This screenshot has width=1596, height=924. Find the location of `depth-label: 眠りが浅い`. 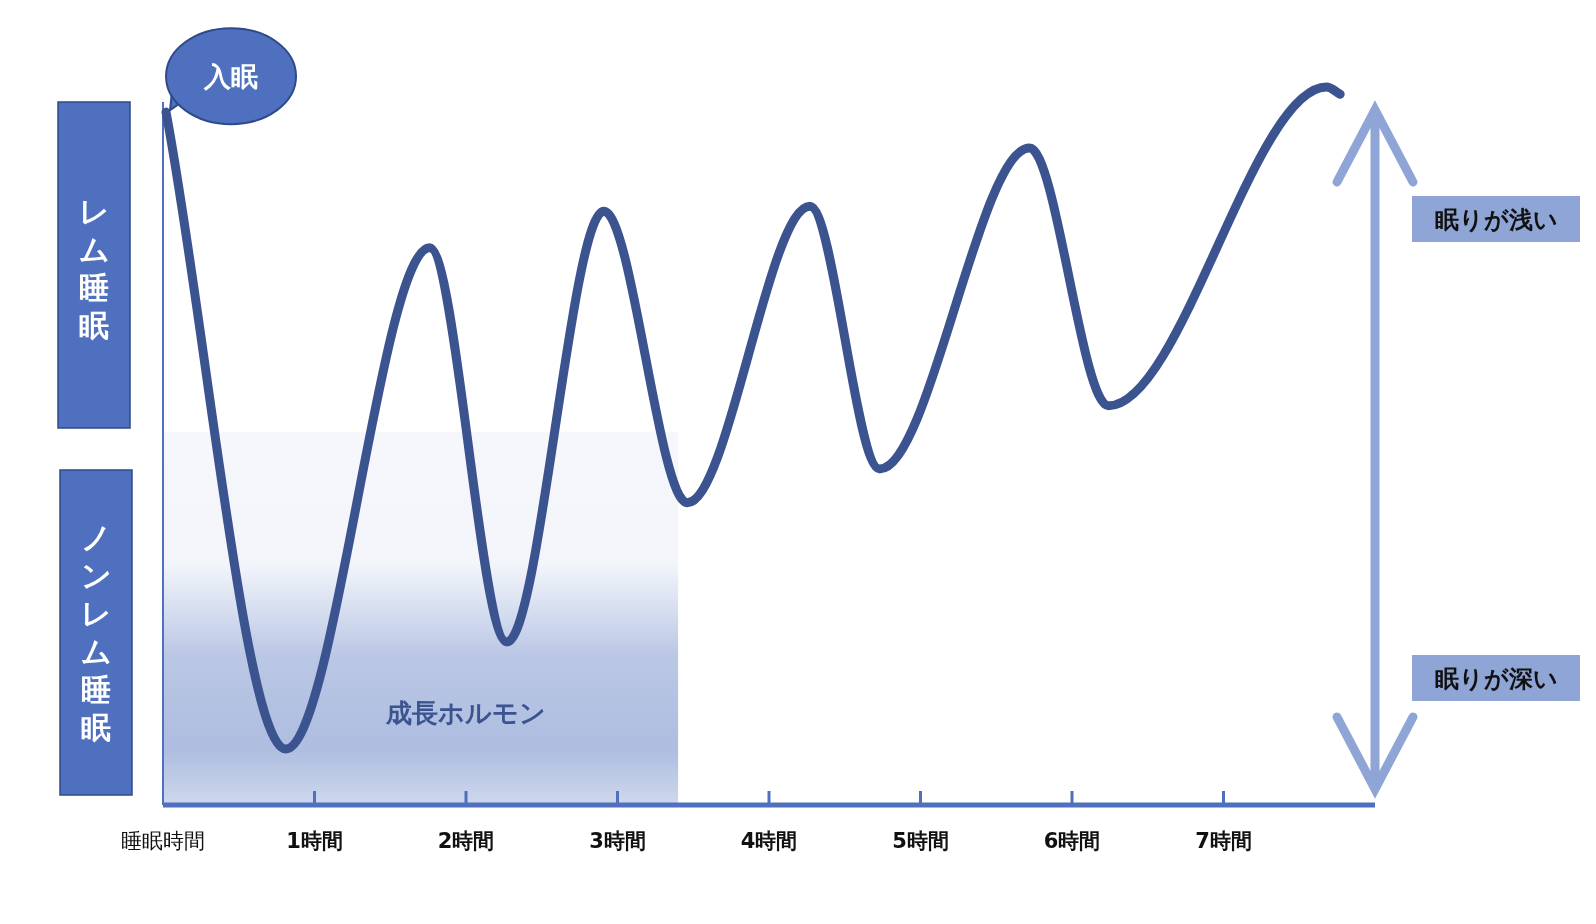

depth-label: 眠りが浅い is located at coordinates (1496, 219).